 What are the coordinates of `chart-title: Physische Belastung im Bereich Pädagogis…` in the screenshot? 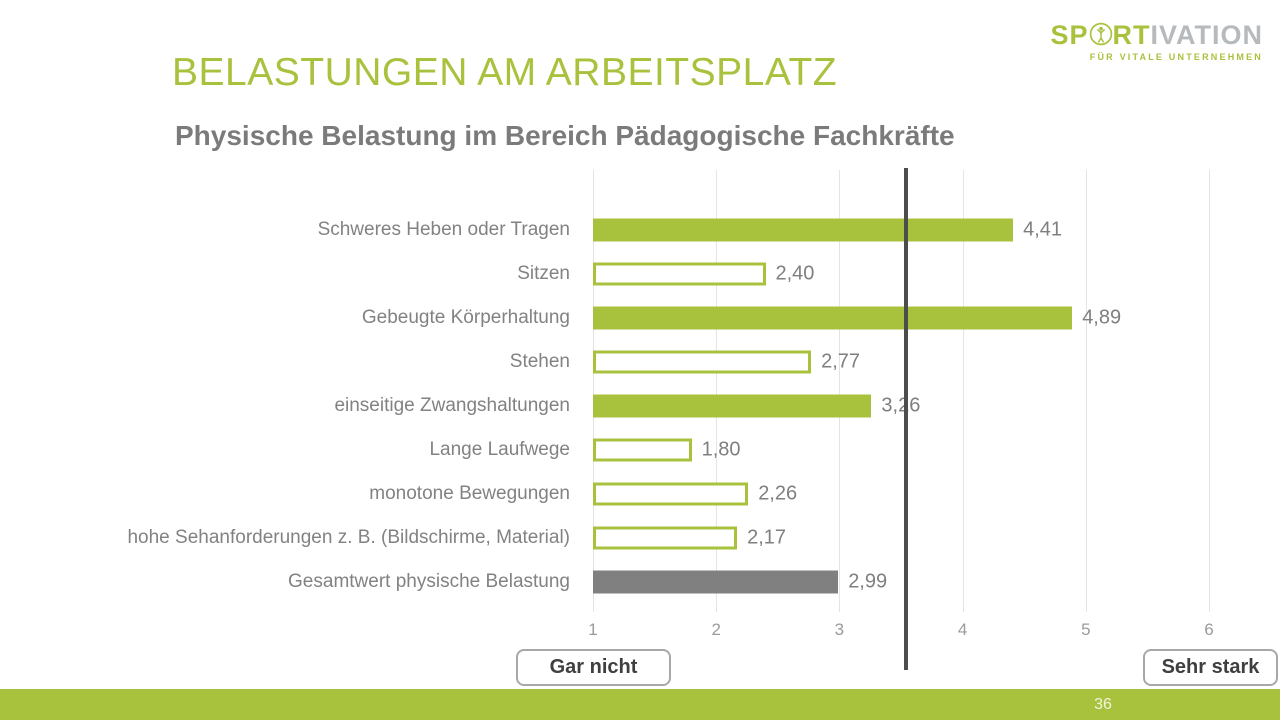 It's located at (565, 135).